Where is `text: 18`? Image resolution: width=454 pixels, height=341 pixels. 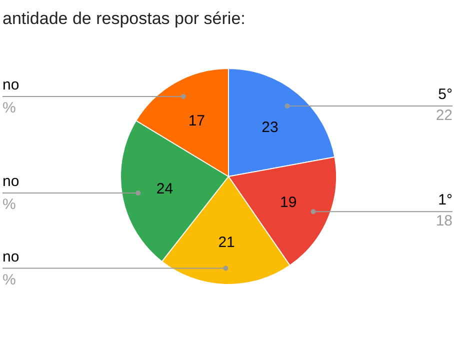
text: 18 is located at coordinates (444, 221).